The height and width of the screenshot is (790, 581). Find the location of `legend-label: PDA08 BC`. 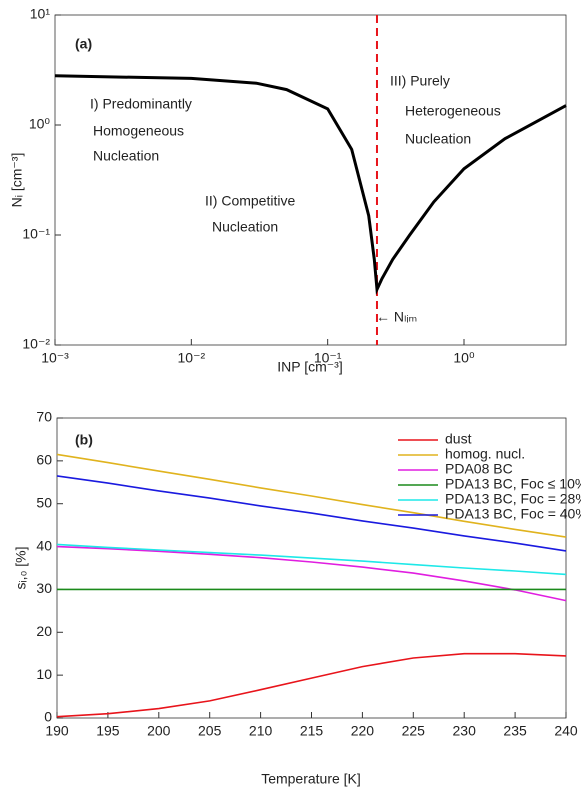

legend-label: PDA08 BC is located at coordinates (479, 469).